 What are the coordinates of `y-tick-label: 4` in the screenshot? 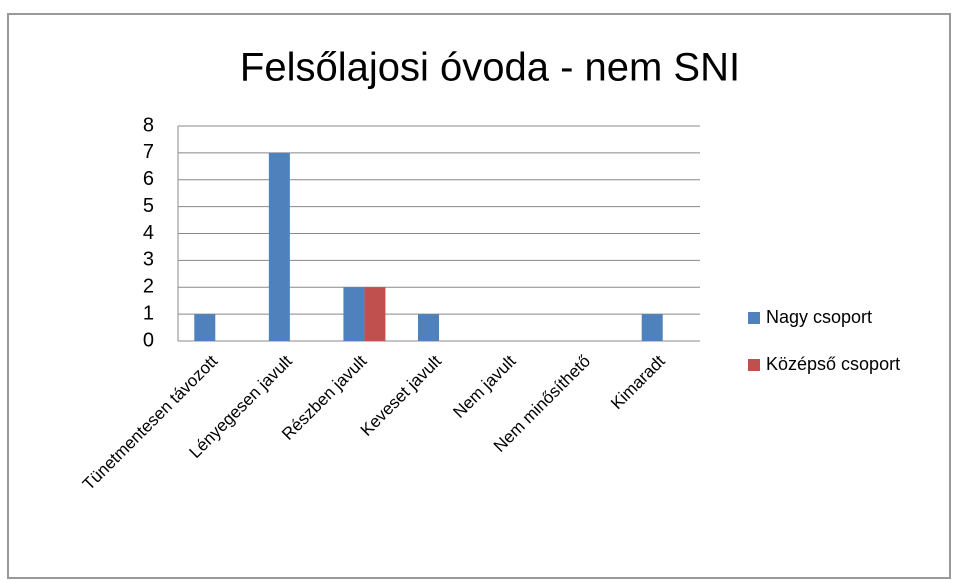 It's located at (148, 233).